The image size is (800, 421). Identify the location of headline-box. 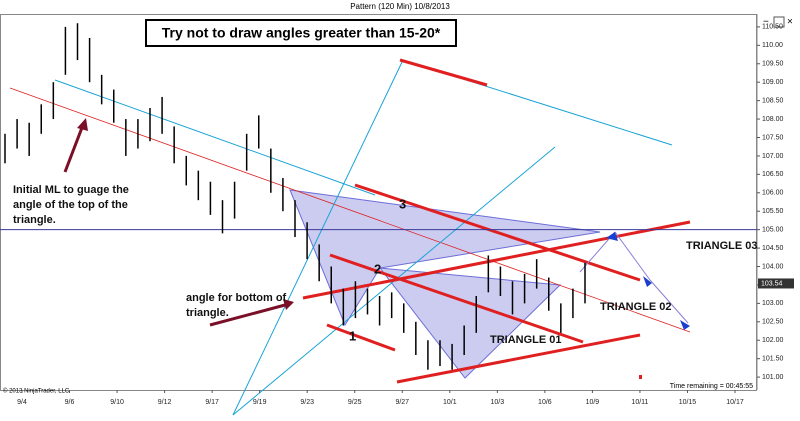
(301, 33).